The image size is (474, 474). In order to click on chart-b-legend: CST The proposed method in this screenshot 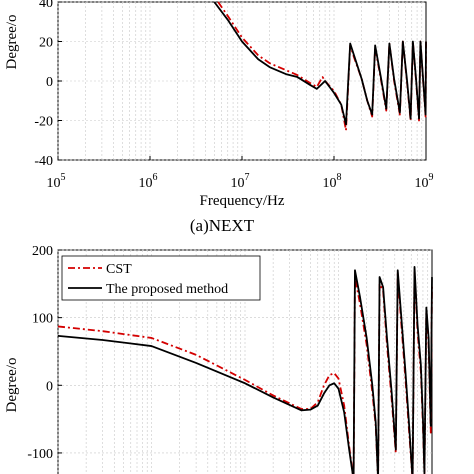, I will do `click(161, 278)`.